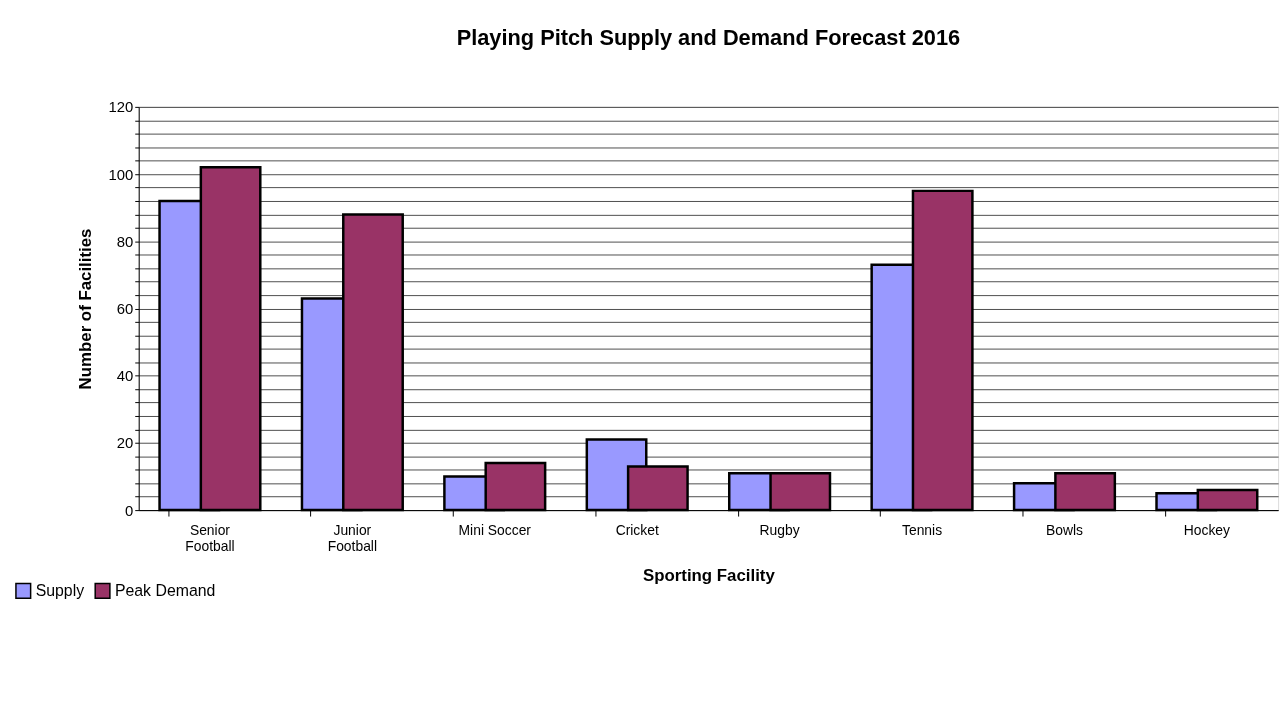 The height and width of the screenshot is (728, 1288). Describe the element at coordinates (165, 590) in the screenshot. I see `legend-label: Peak Demand` at that location.